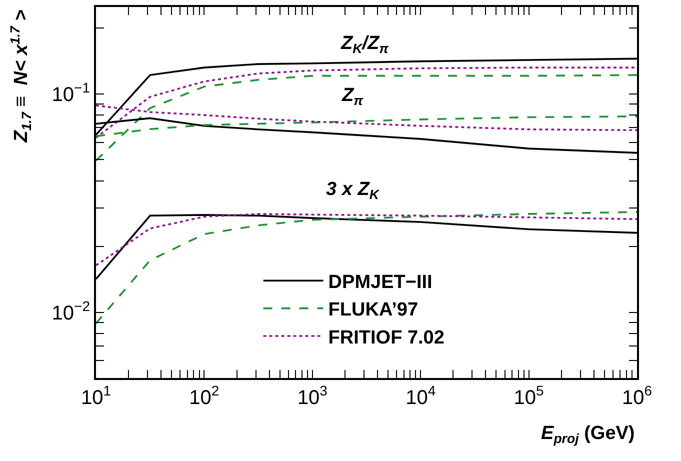  Describe the element at coordinates (365, 44) in the screenshot. I see `annotation: Z$_{K}$/Z$_{π}$` at that location.